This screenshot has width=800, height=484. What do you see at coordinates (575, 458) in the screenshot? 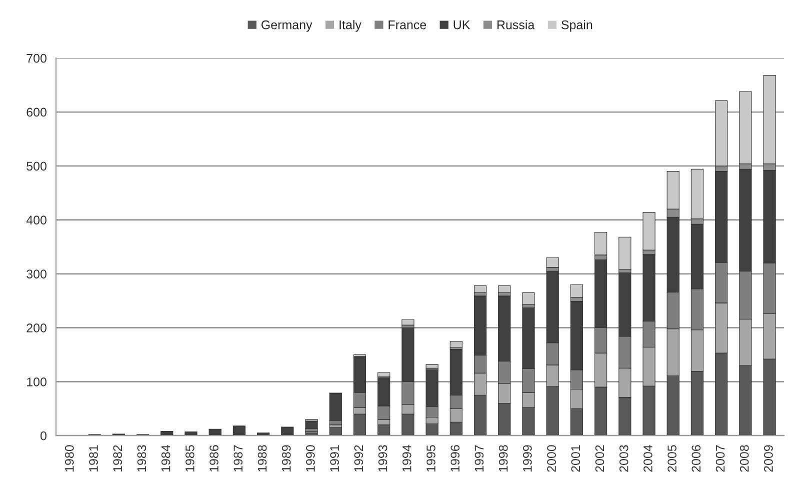
I see `x-tick-label: 2001` at bounding box center [575, 458].